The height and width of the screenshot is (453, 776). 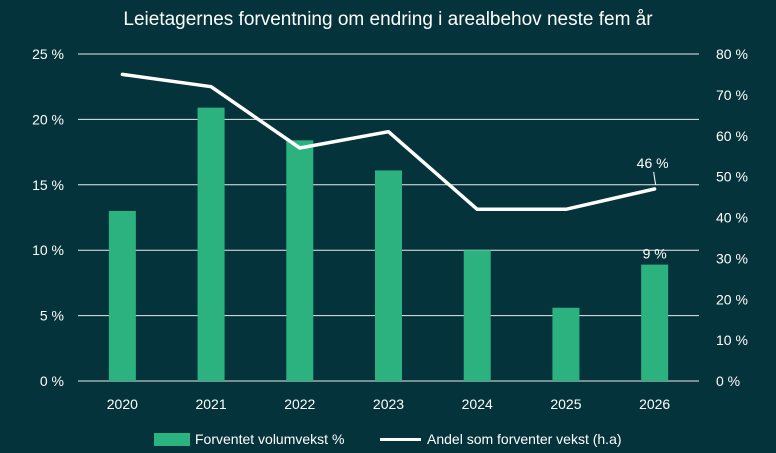 I want to click on legend-line-label: Andel som forventer vekst (h.a), so click(x=524, y=439).